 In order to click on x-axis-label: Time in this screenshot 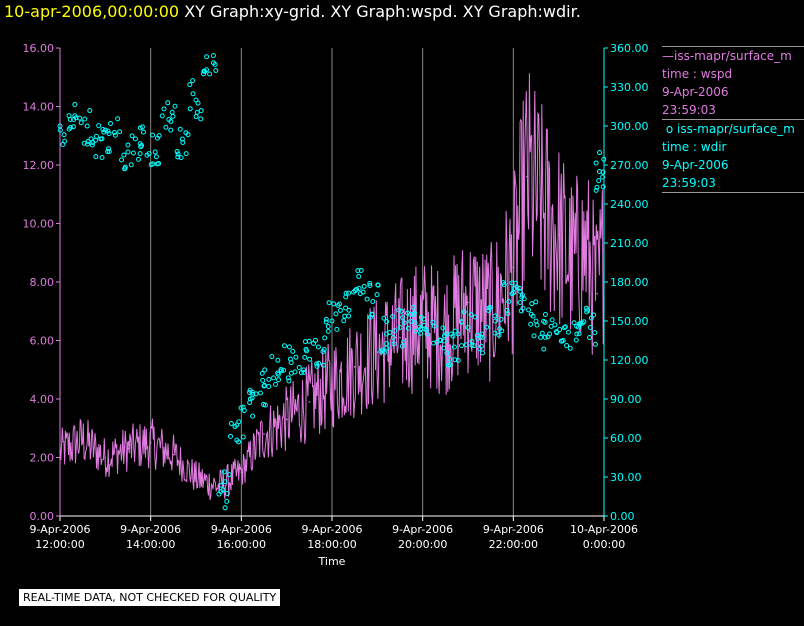, I will do `click(332, 561)`.